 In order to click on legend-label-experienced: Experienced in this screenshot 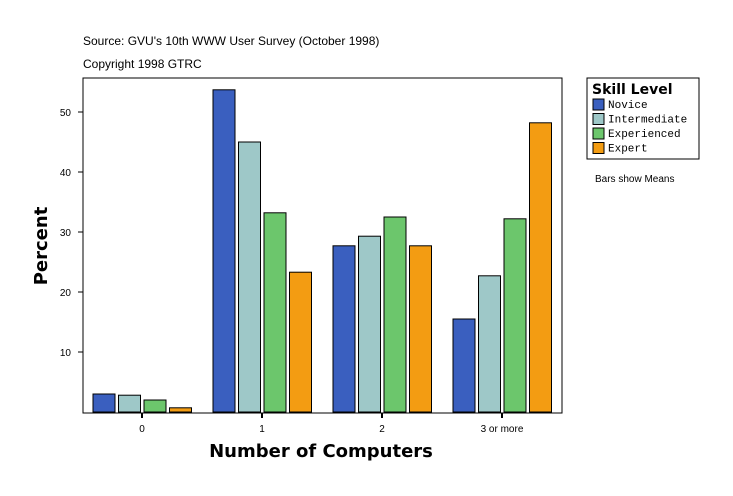, I will do `click(644, 135)`.